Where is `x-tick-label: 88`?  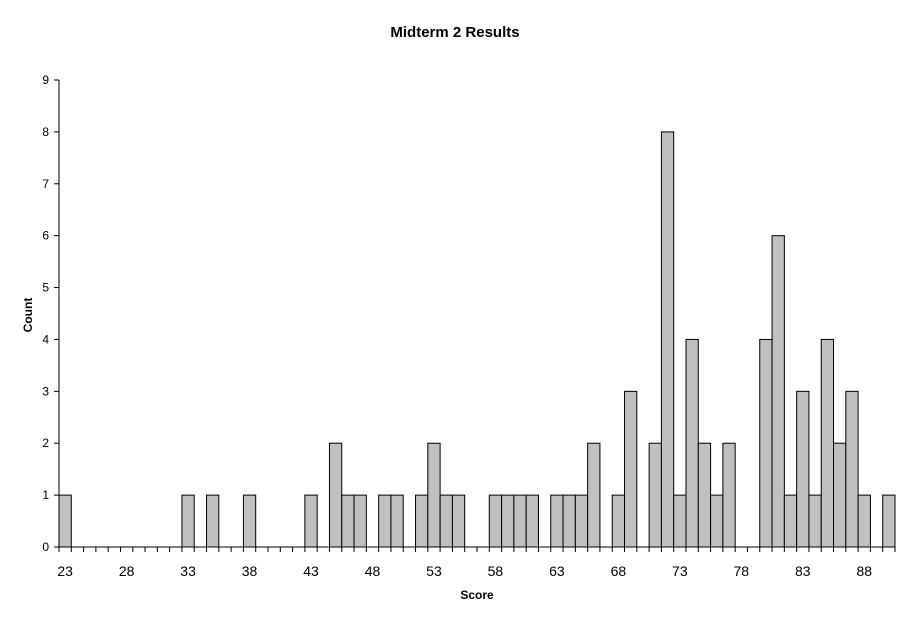 x-tick-label: 88 is located at coordinates (864, 571).